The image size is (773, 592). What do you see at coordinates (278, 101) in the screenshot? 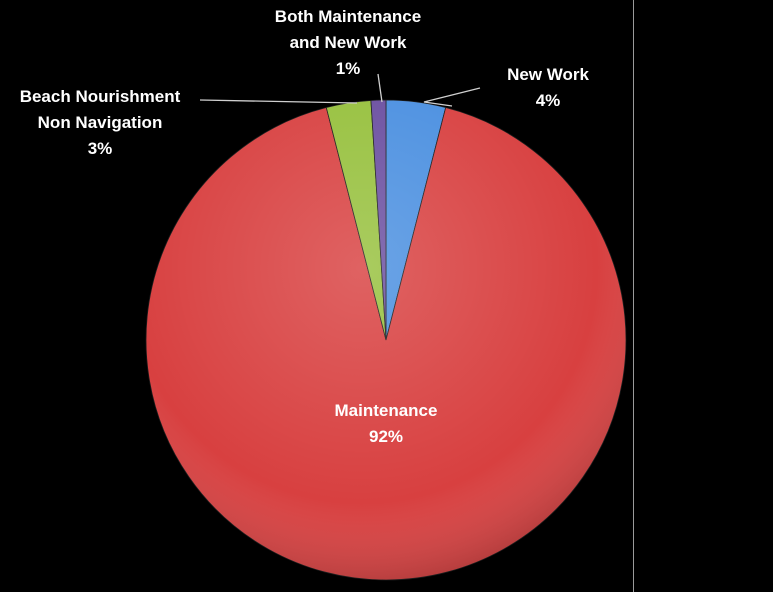
I see `leader-line-beach-nourishment-non-navigation` at bounding box center [278, 101].